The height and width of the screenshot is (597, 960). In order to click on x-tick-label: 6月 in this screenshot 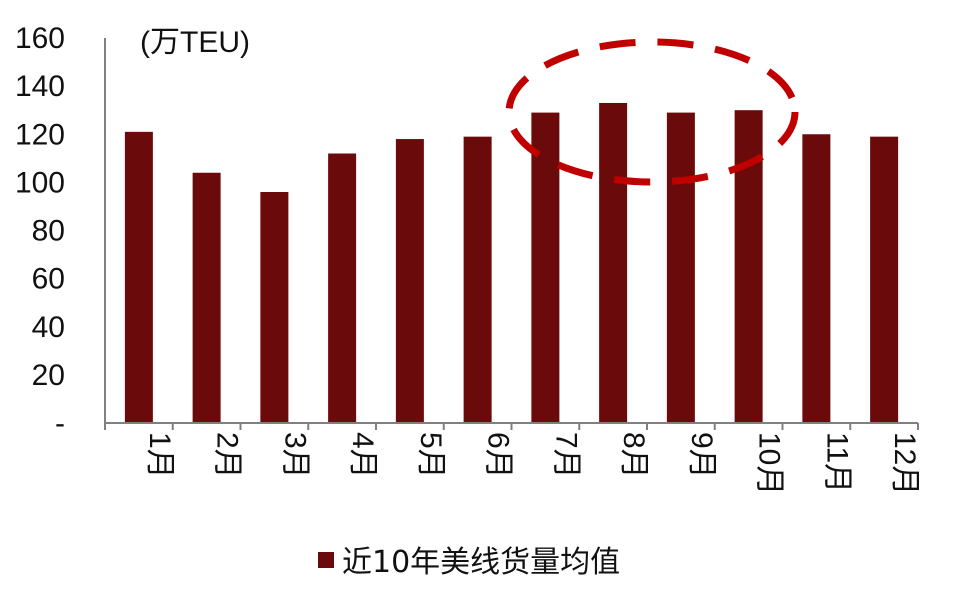, I will do `click(498, 455)`.